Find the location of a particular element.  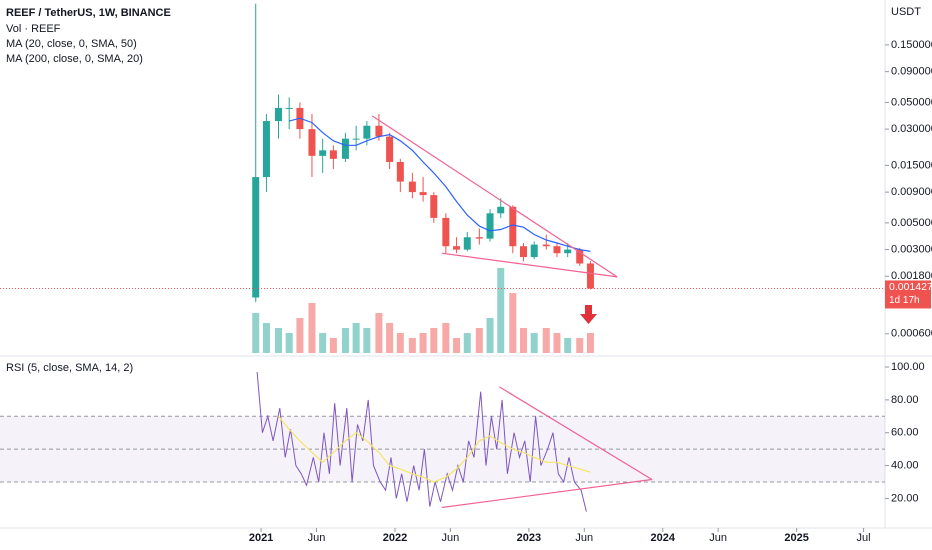

rsi-signal is located at coordinates (434, 449).